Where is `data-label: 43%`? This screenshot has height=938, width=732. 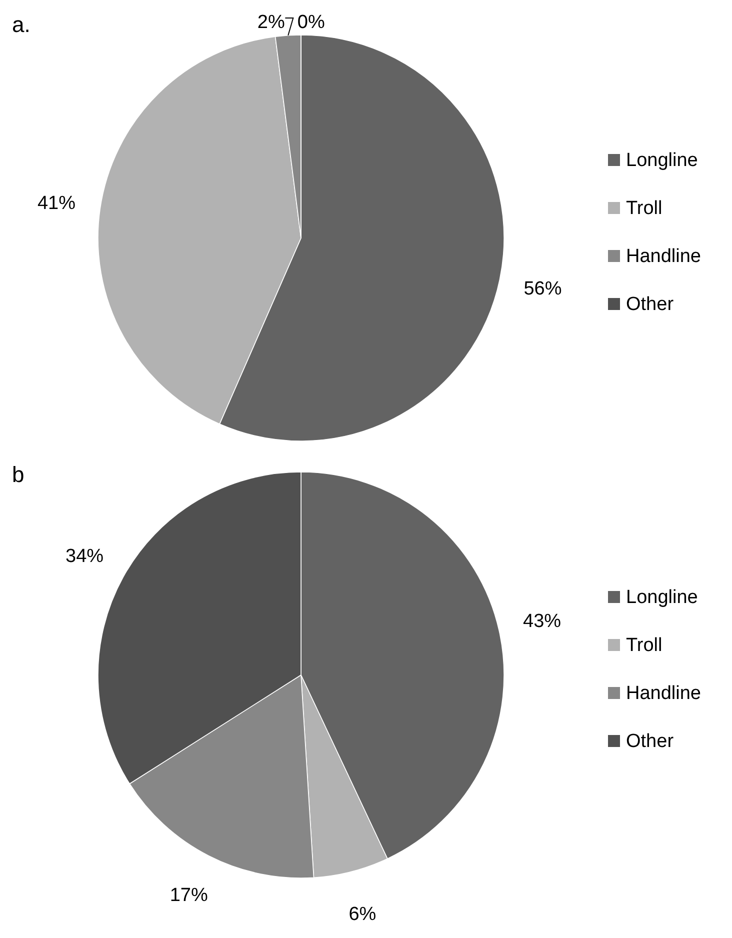
data-label: 43% is located at coordinates (542, 621).